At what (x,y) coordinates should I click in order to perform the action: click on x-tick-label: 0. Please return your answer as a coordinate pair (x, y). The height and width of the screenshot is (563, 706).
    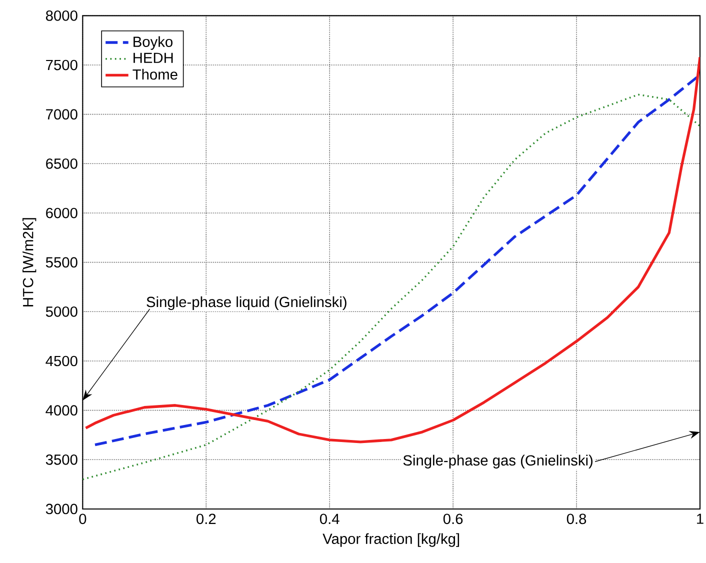
    Looking at the image, I should click on (82, 519).